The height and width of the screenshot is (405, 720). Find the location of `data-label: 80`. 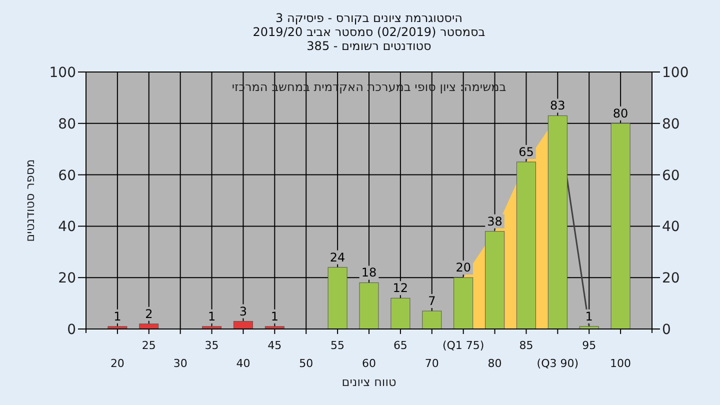

data-label: 80 is located at coordinates (620, 113).